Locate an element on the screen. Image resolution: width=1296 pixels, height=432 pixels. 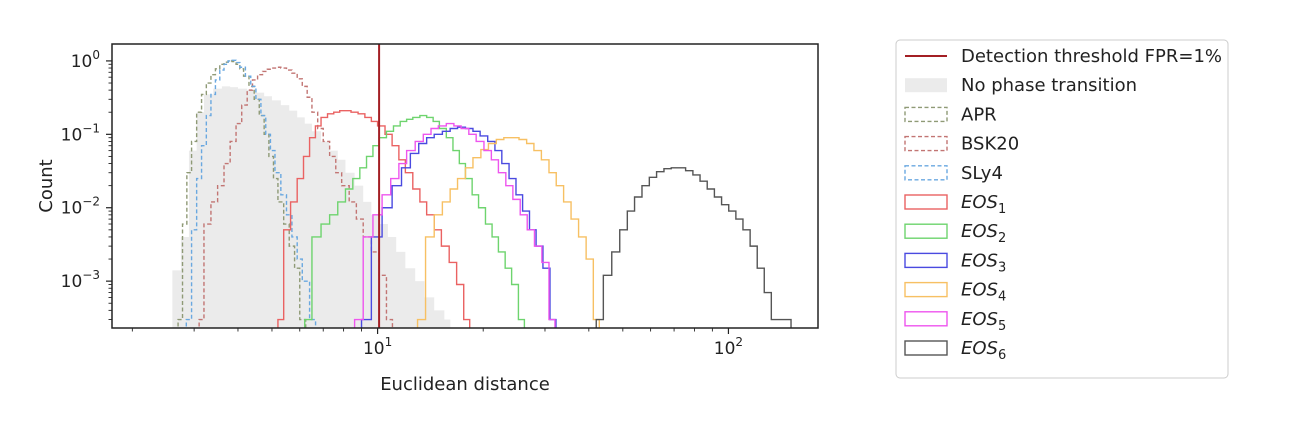
series-eos-1-histogram is located at coordinates (374, 218).